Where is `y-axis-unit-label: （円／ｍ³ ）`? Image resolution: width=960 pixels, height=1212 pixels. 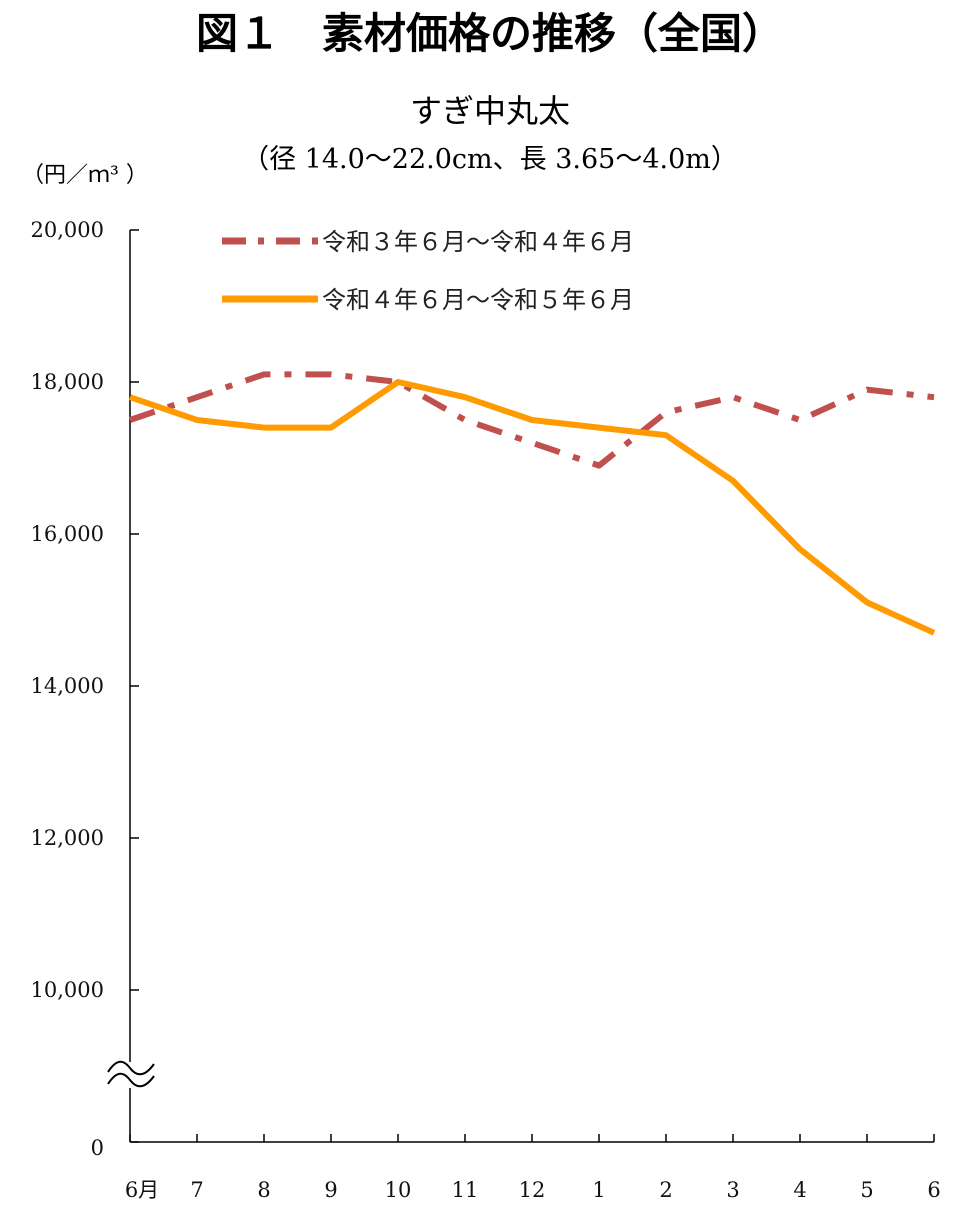
y-axis-unit-label: （円／ｍ³ ） is located at coordinates (85, 175).